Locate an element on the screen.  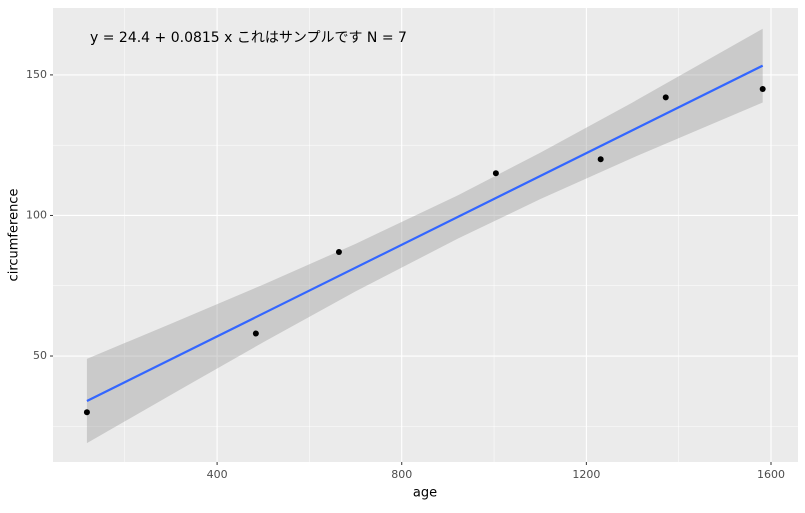
x-axis-title: age is located at coordinates (425, 493).